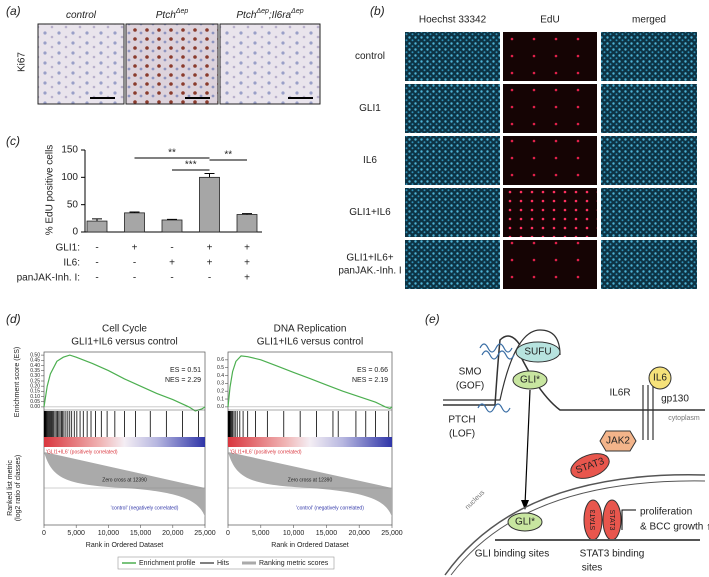 The height and width of the screenshot is (577, 709). I want to click on panel-label: (a), so click(13, 11).